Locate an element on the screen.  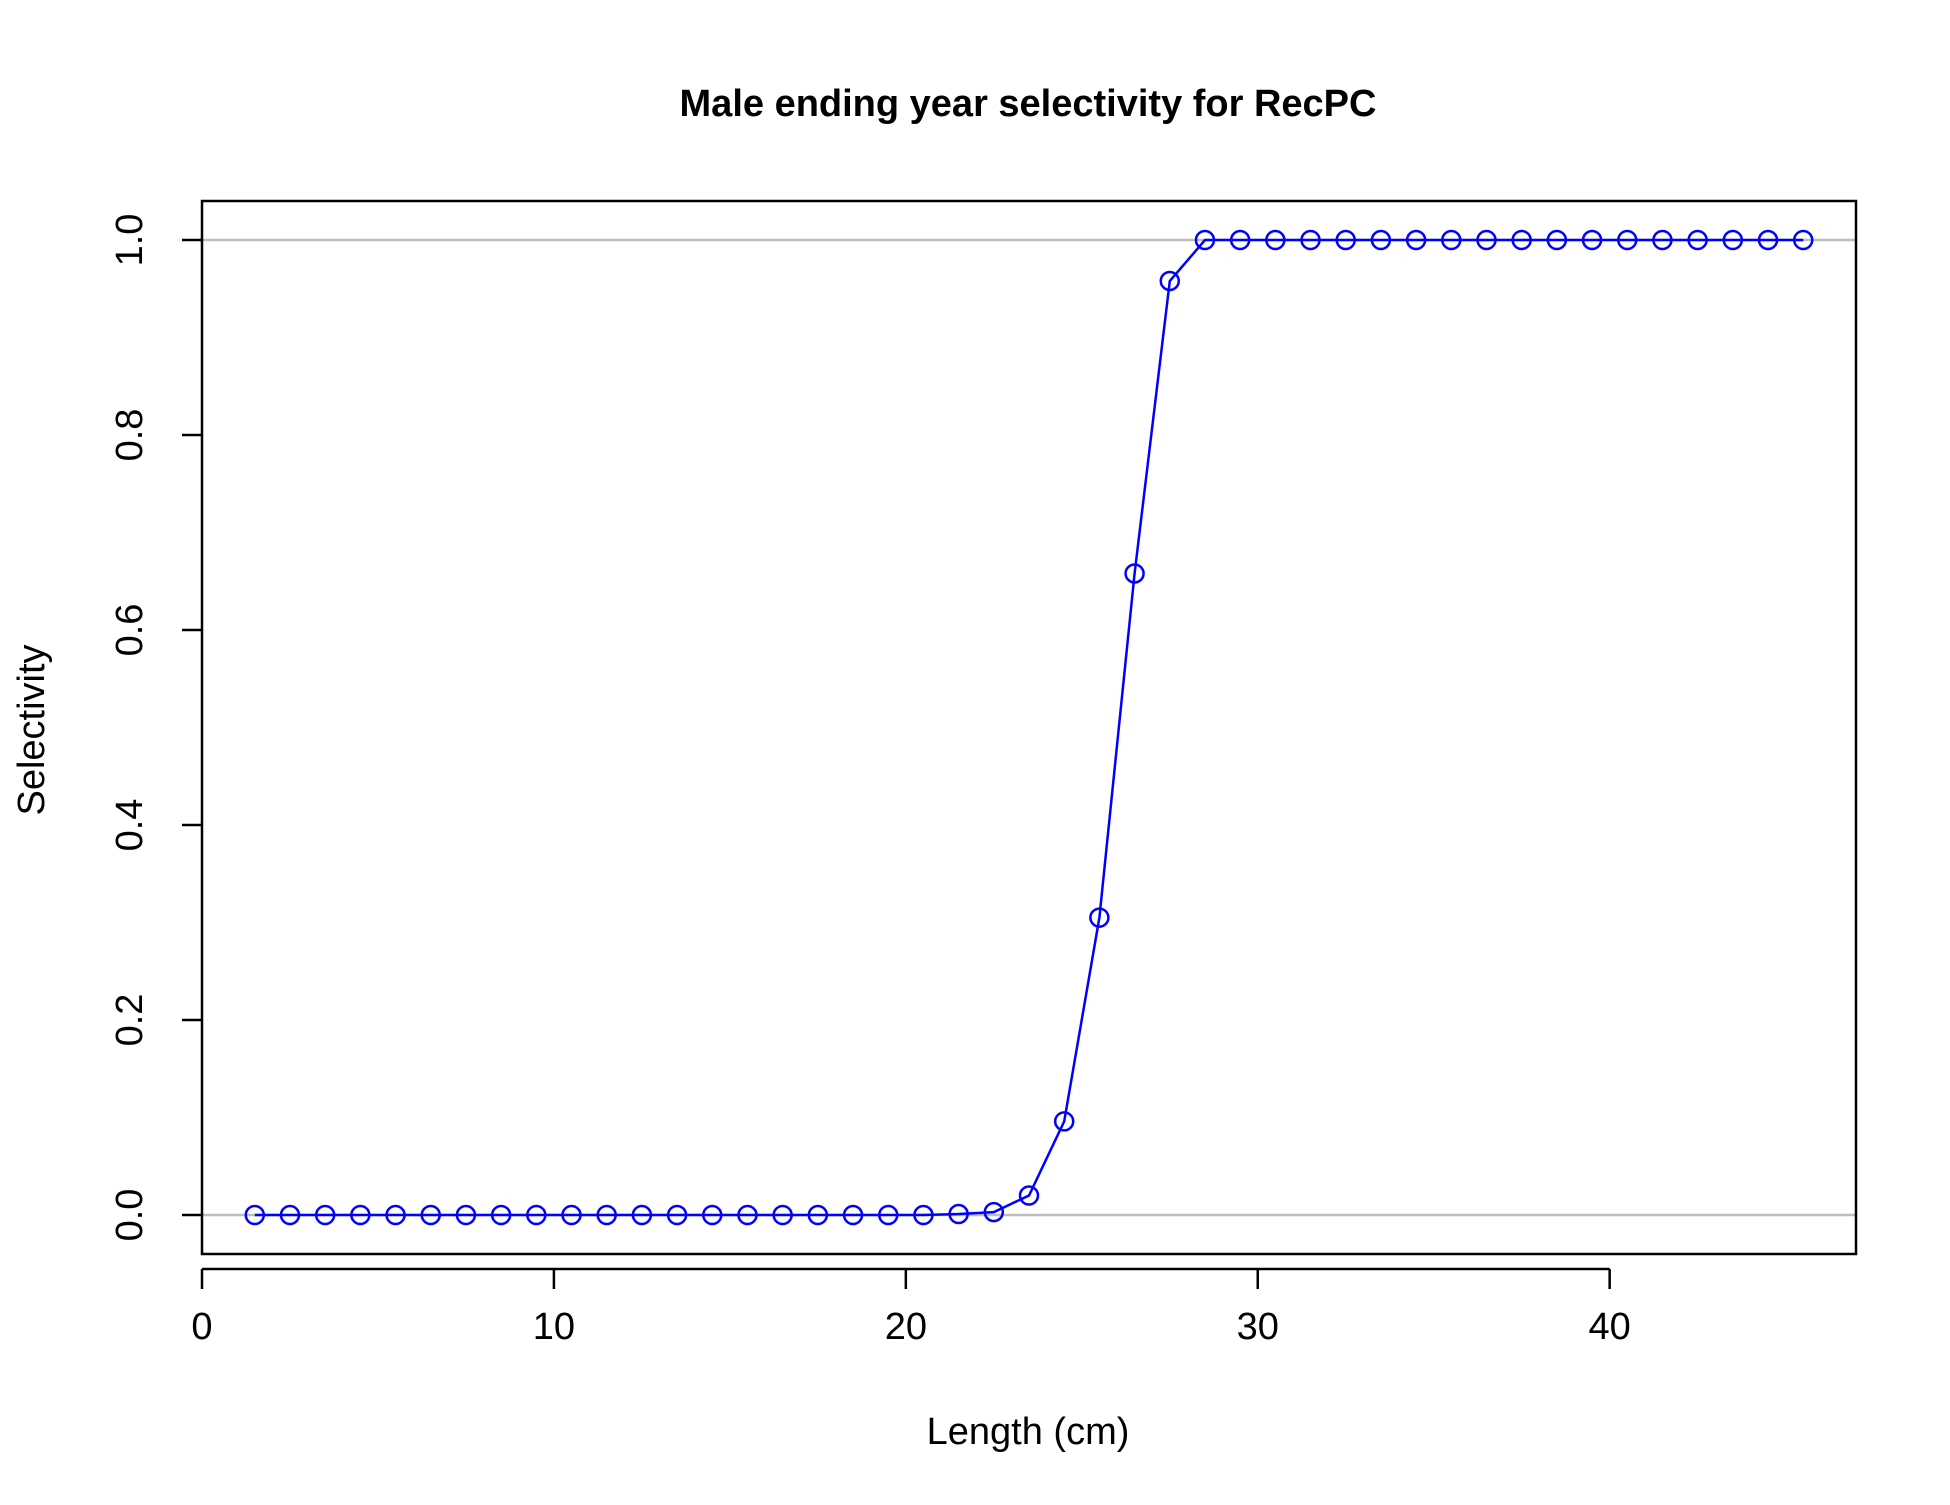
chart-title: Male ending year selectivity for RecPC is located at coordinates (1028, 104).